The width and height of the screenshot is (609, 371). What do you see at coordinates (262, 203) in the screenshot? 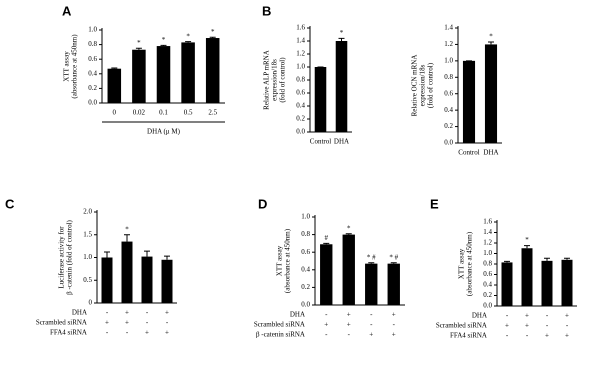
I see `panel-letter: D` at bounding box center [262, 203].